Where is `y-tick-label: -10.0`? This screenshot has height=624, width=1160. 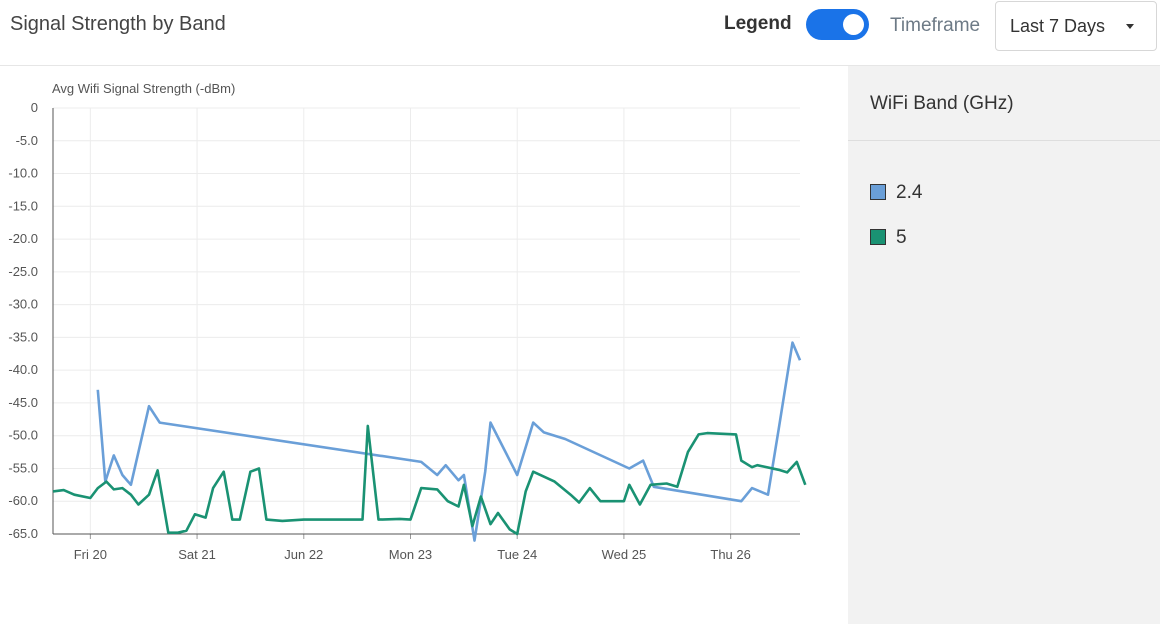 y-tick-label: -10.0 is located at coordinates (23, 173).